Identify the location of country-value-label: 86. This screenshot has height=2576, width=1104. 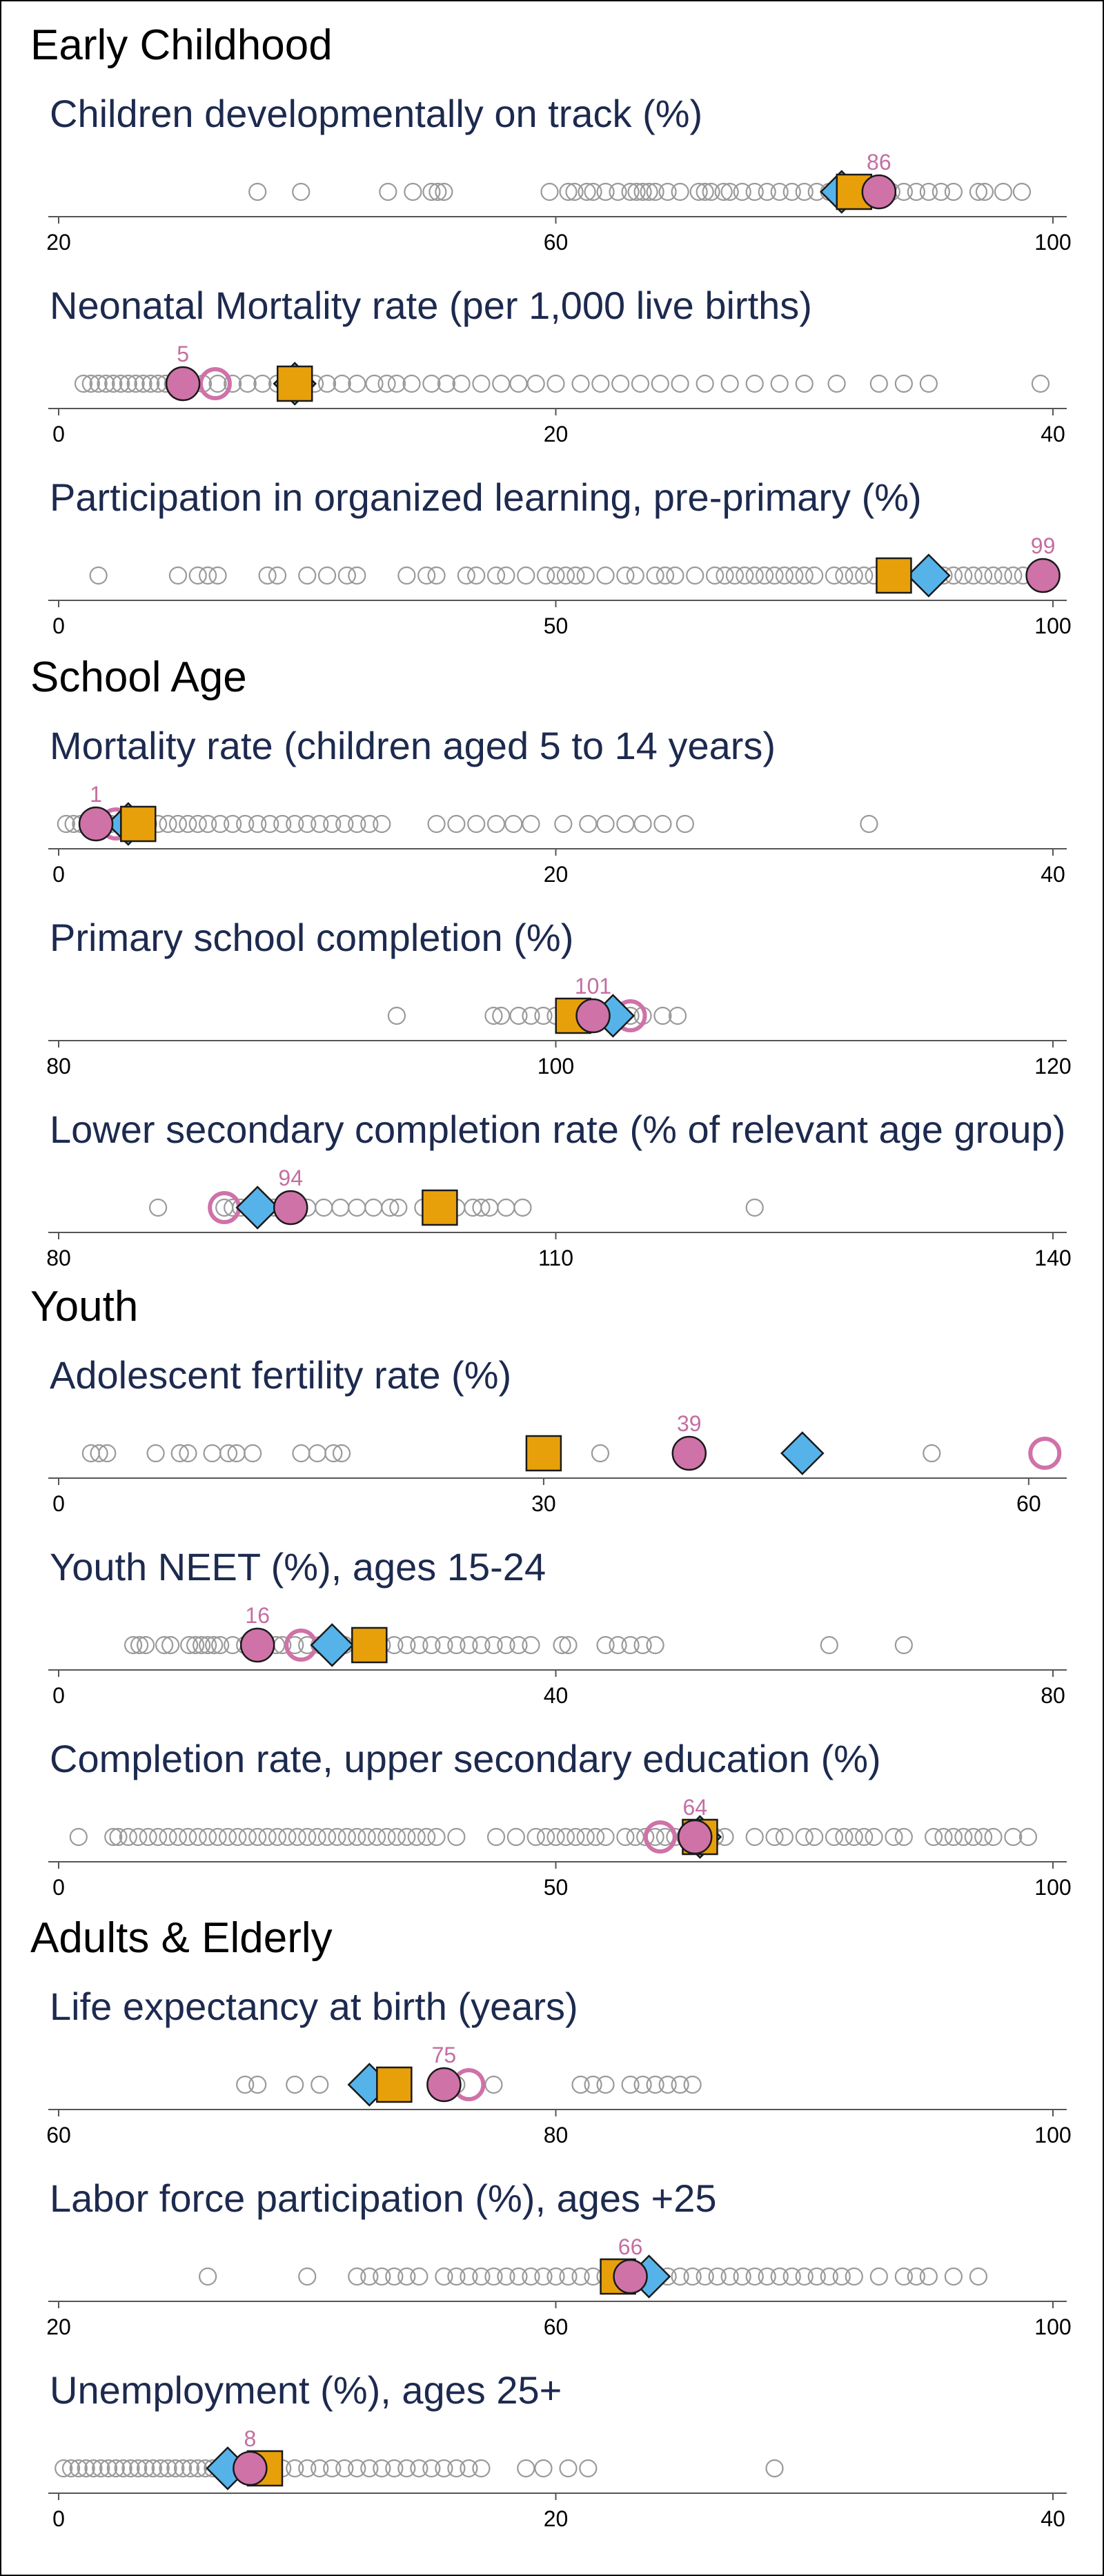
(879, 162).